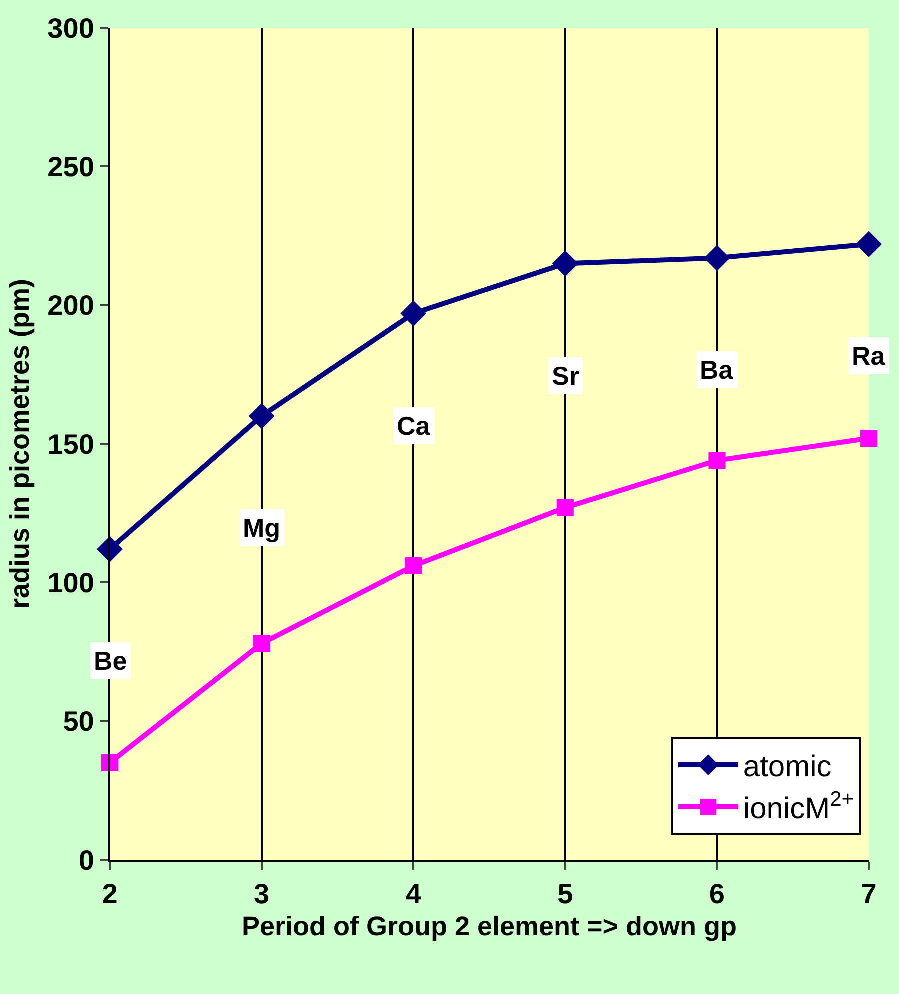 The image size is (899, 994). Describe the element at coordinates (787, 767) in the screenshot. I see `legend-label: atomic` at that location.